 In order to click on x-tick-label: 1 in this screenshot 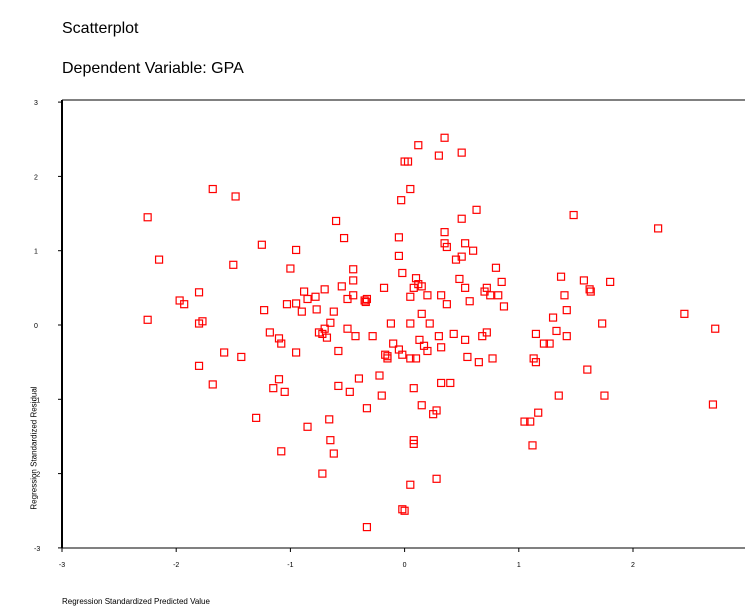, I will do `click(519, 565)`.